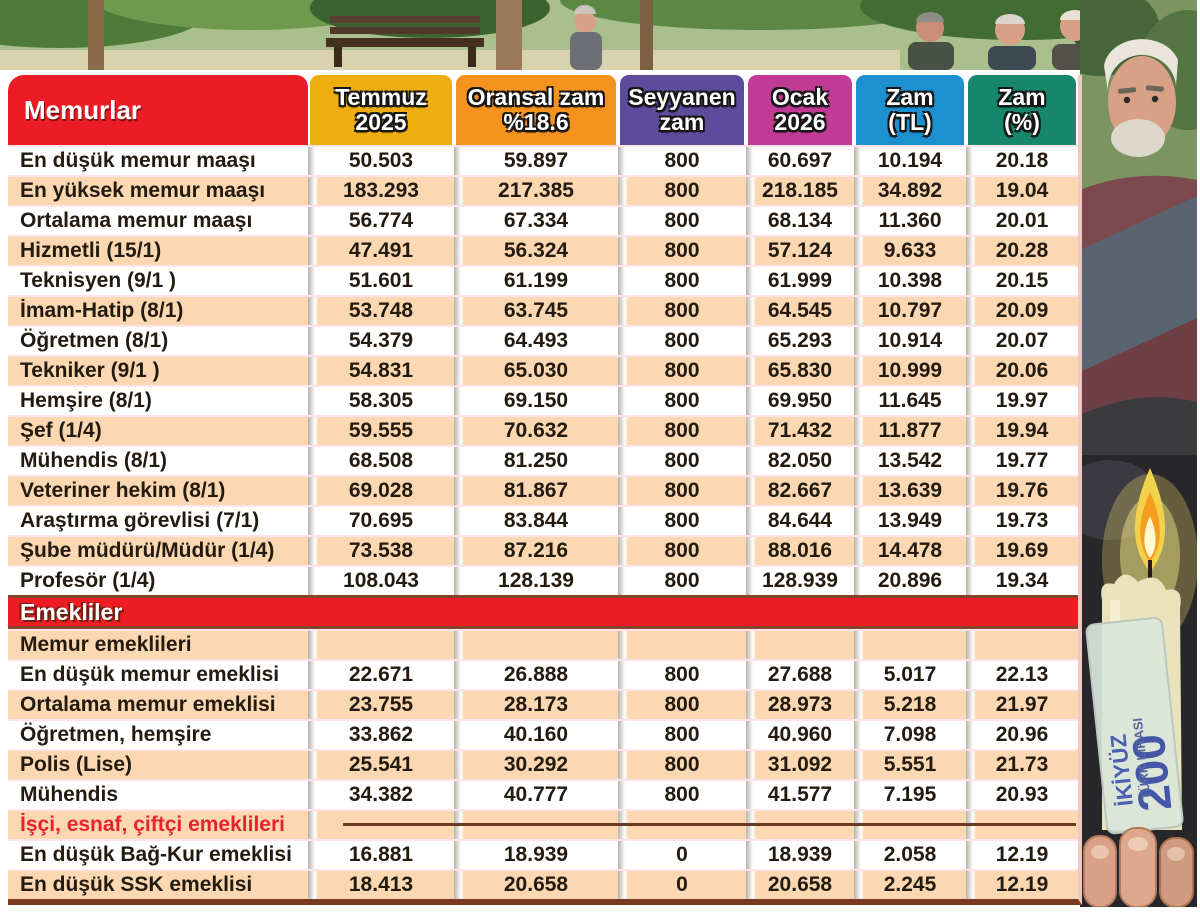 This screenshot has width=1200, height=912. I want to click on row-label: En düşük SSK emeklisi, so click(158, 885).